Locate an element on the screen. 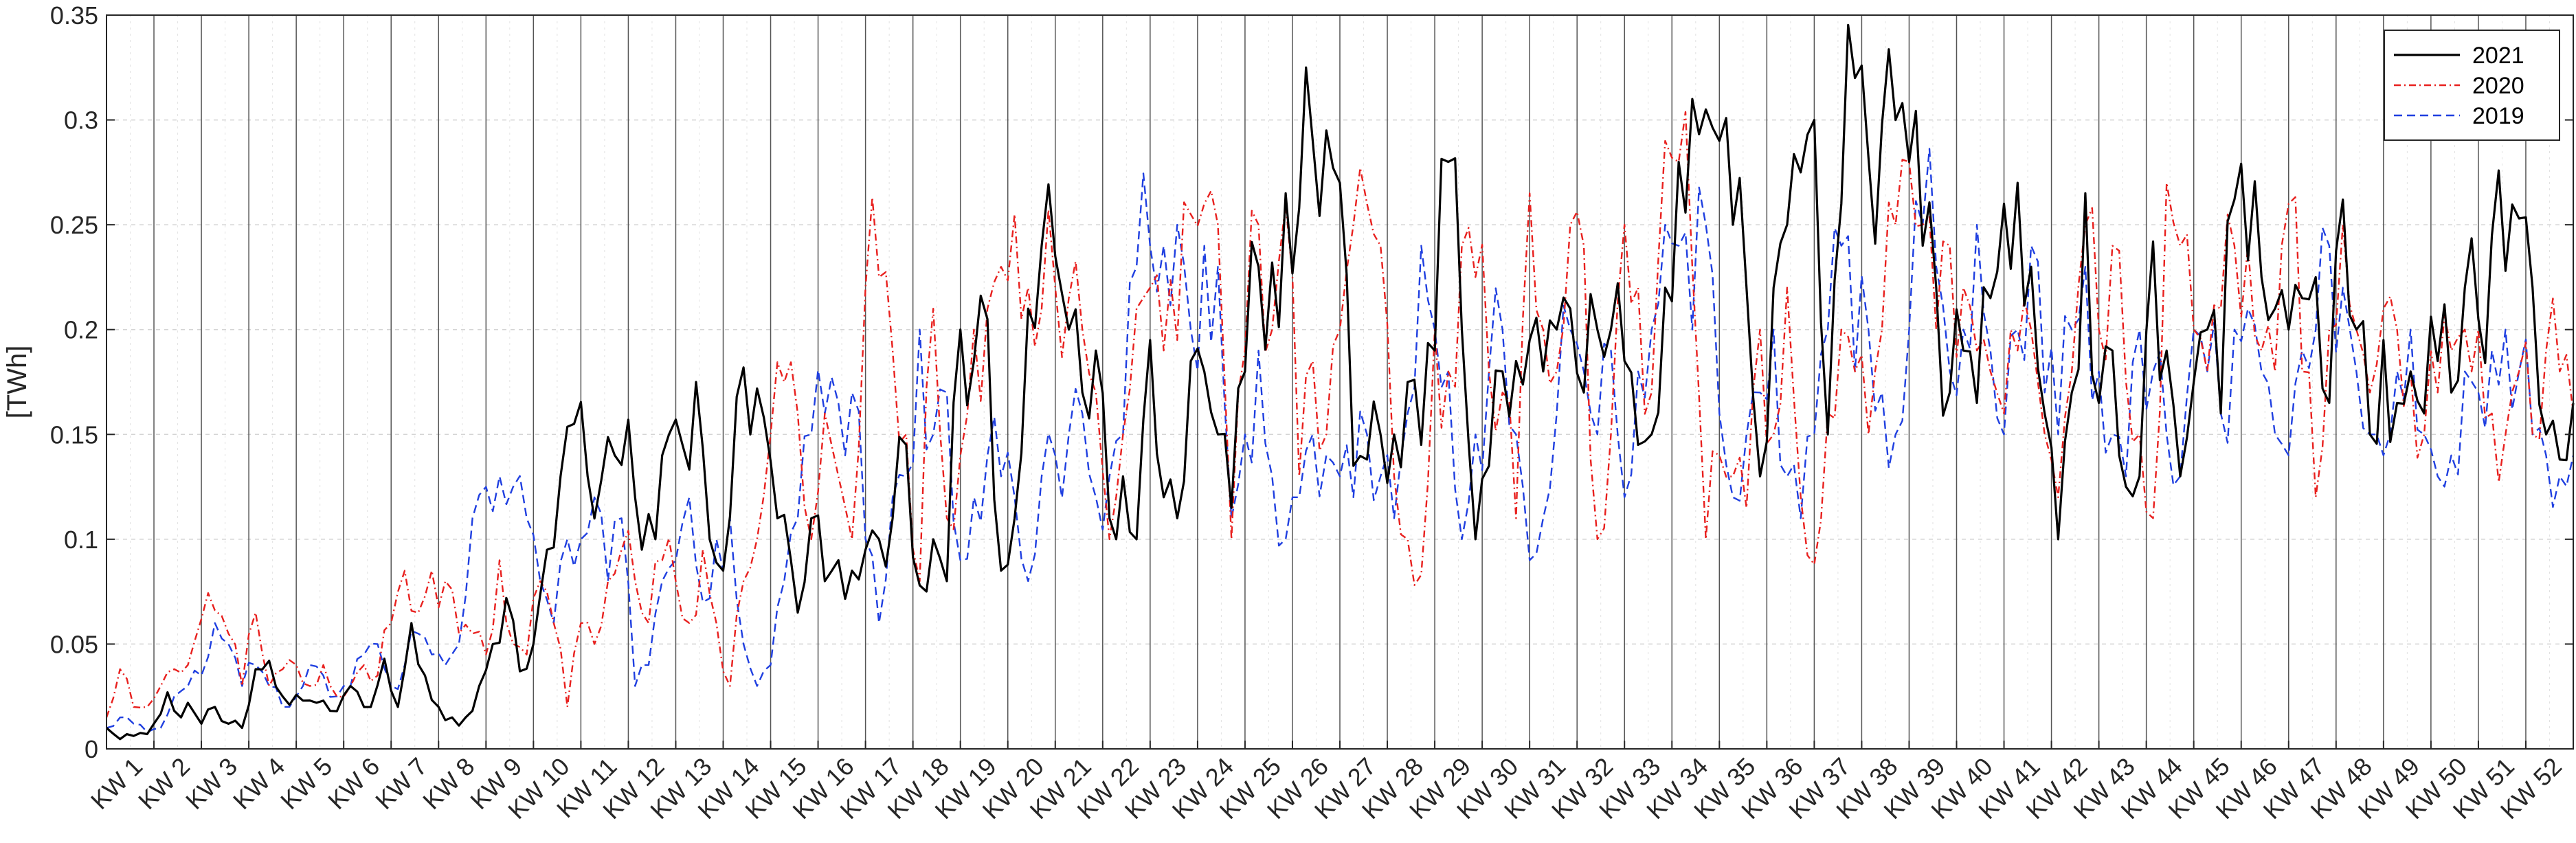  x-tick-label: KW 5 is located at coordinates (306, 784).